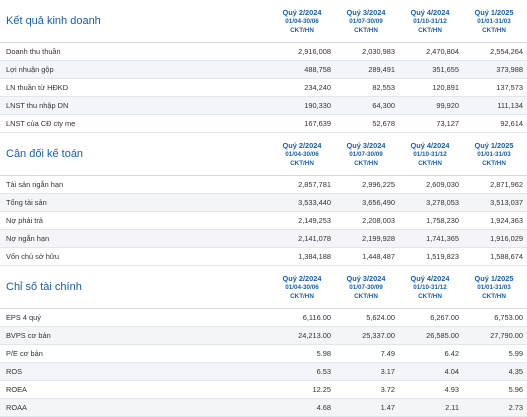  Describe the element at coordinates (378, 202) in the screenshot. I see `cell-value: 3,656,490` at that location.